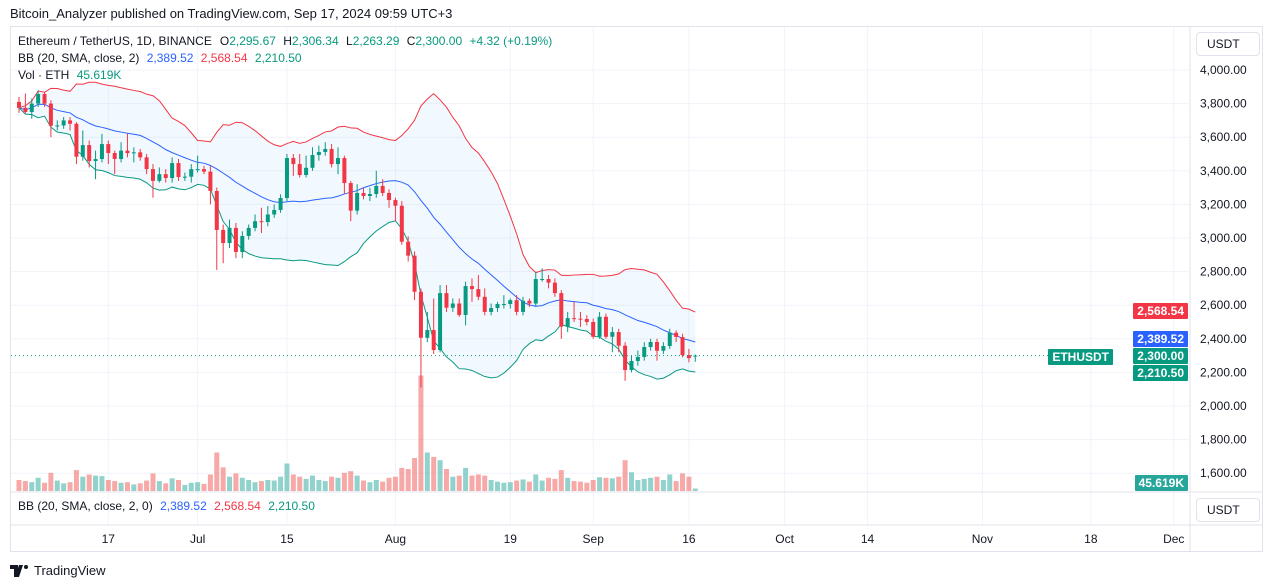 This screenshot has width=1273, height=588. I want to click on price-tick-label: 4,000.00, so click(1223, 70).